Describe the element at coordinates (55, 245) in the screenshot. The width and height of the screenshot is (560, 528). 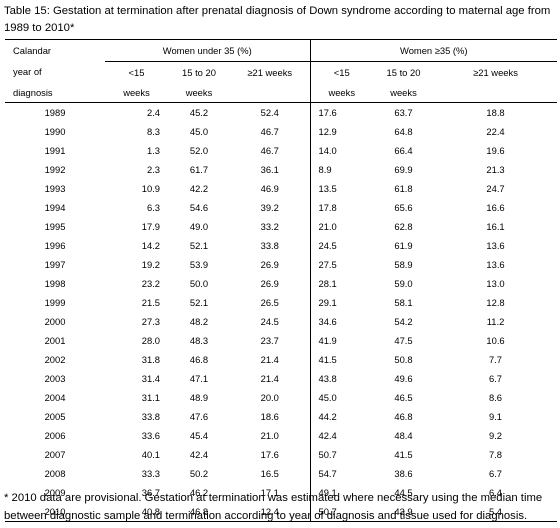
I see `cell-year: 1996` at that location.